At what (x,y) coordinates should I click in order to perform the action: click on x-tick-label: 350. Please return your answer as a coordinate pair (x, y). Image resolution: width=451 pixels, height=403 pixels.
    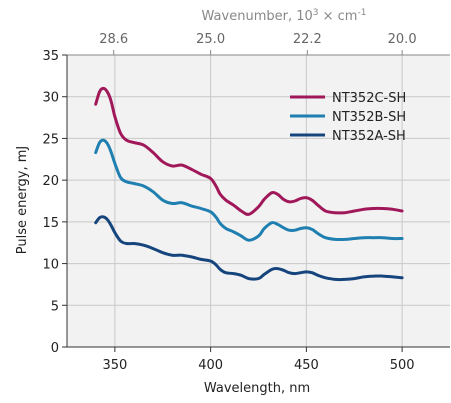
    Looking at the image, I should click on (114, 365).